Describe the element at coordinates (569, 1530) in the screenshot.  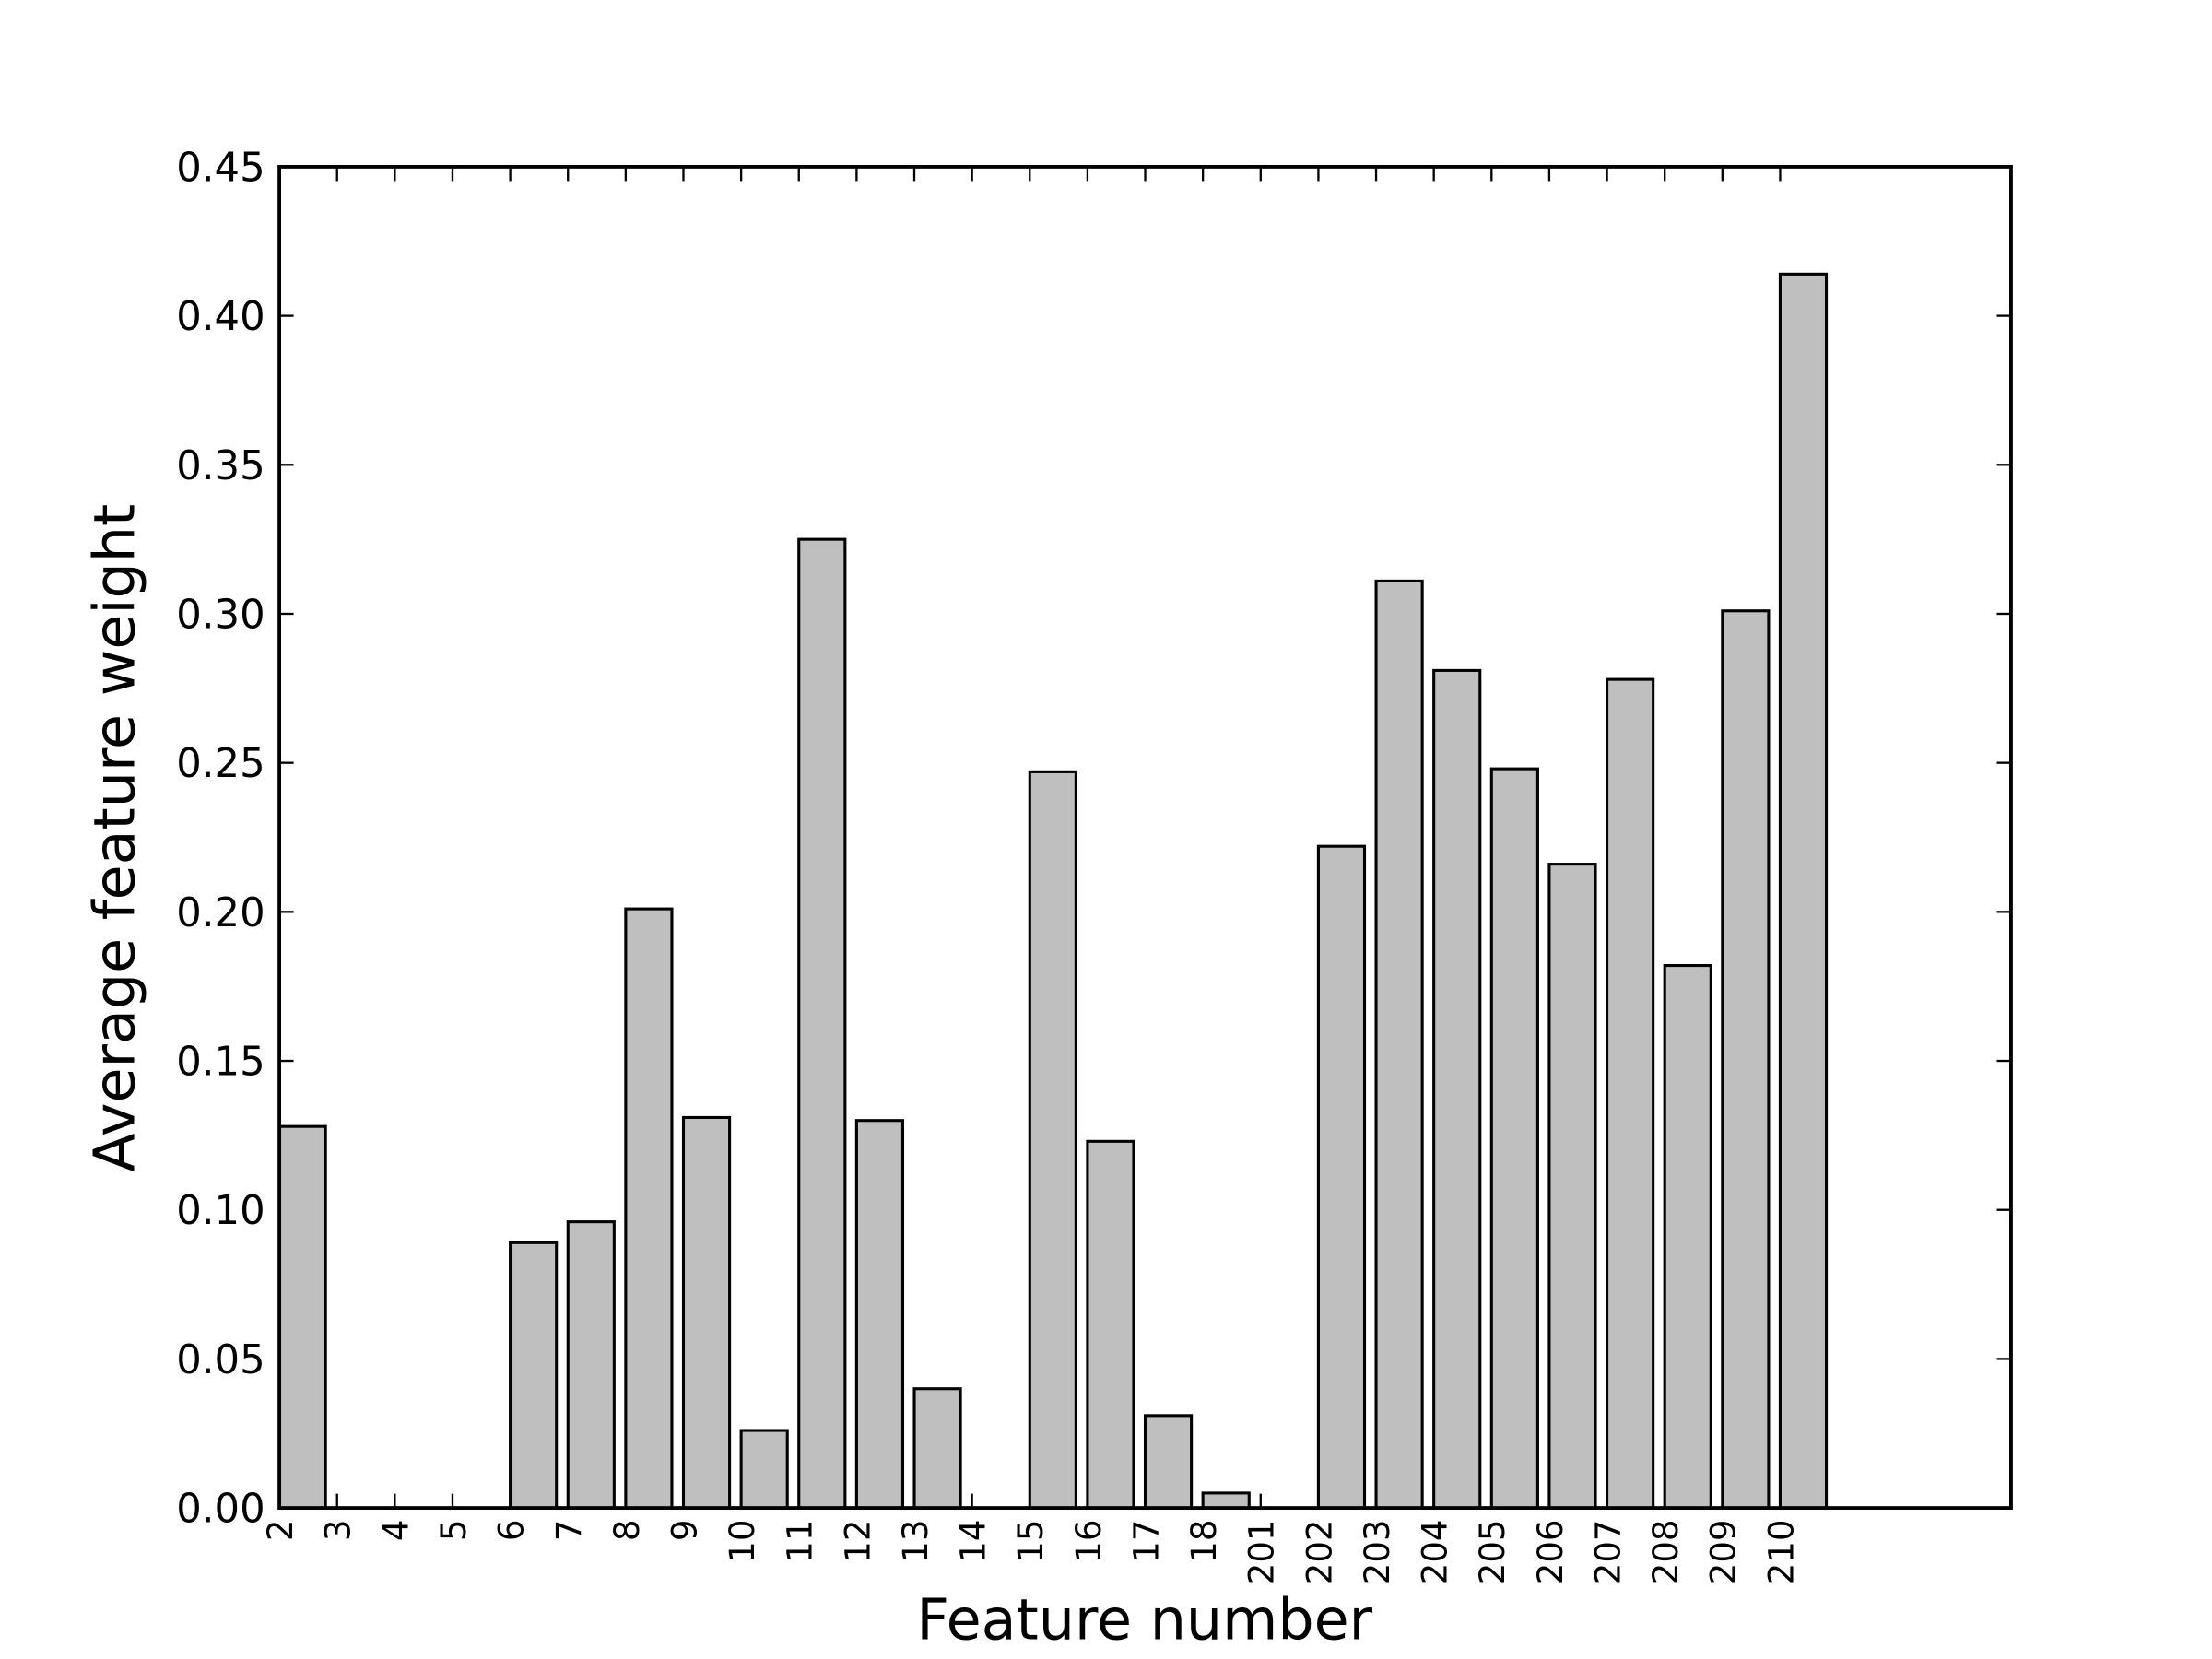
I see `x-tick-label: 7` at that location.